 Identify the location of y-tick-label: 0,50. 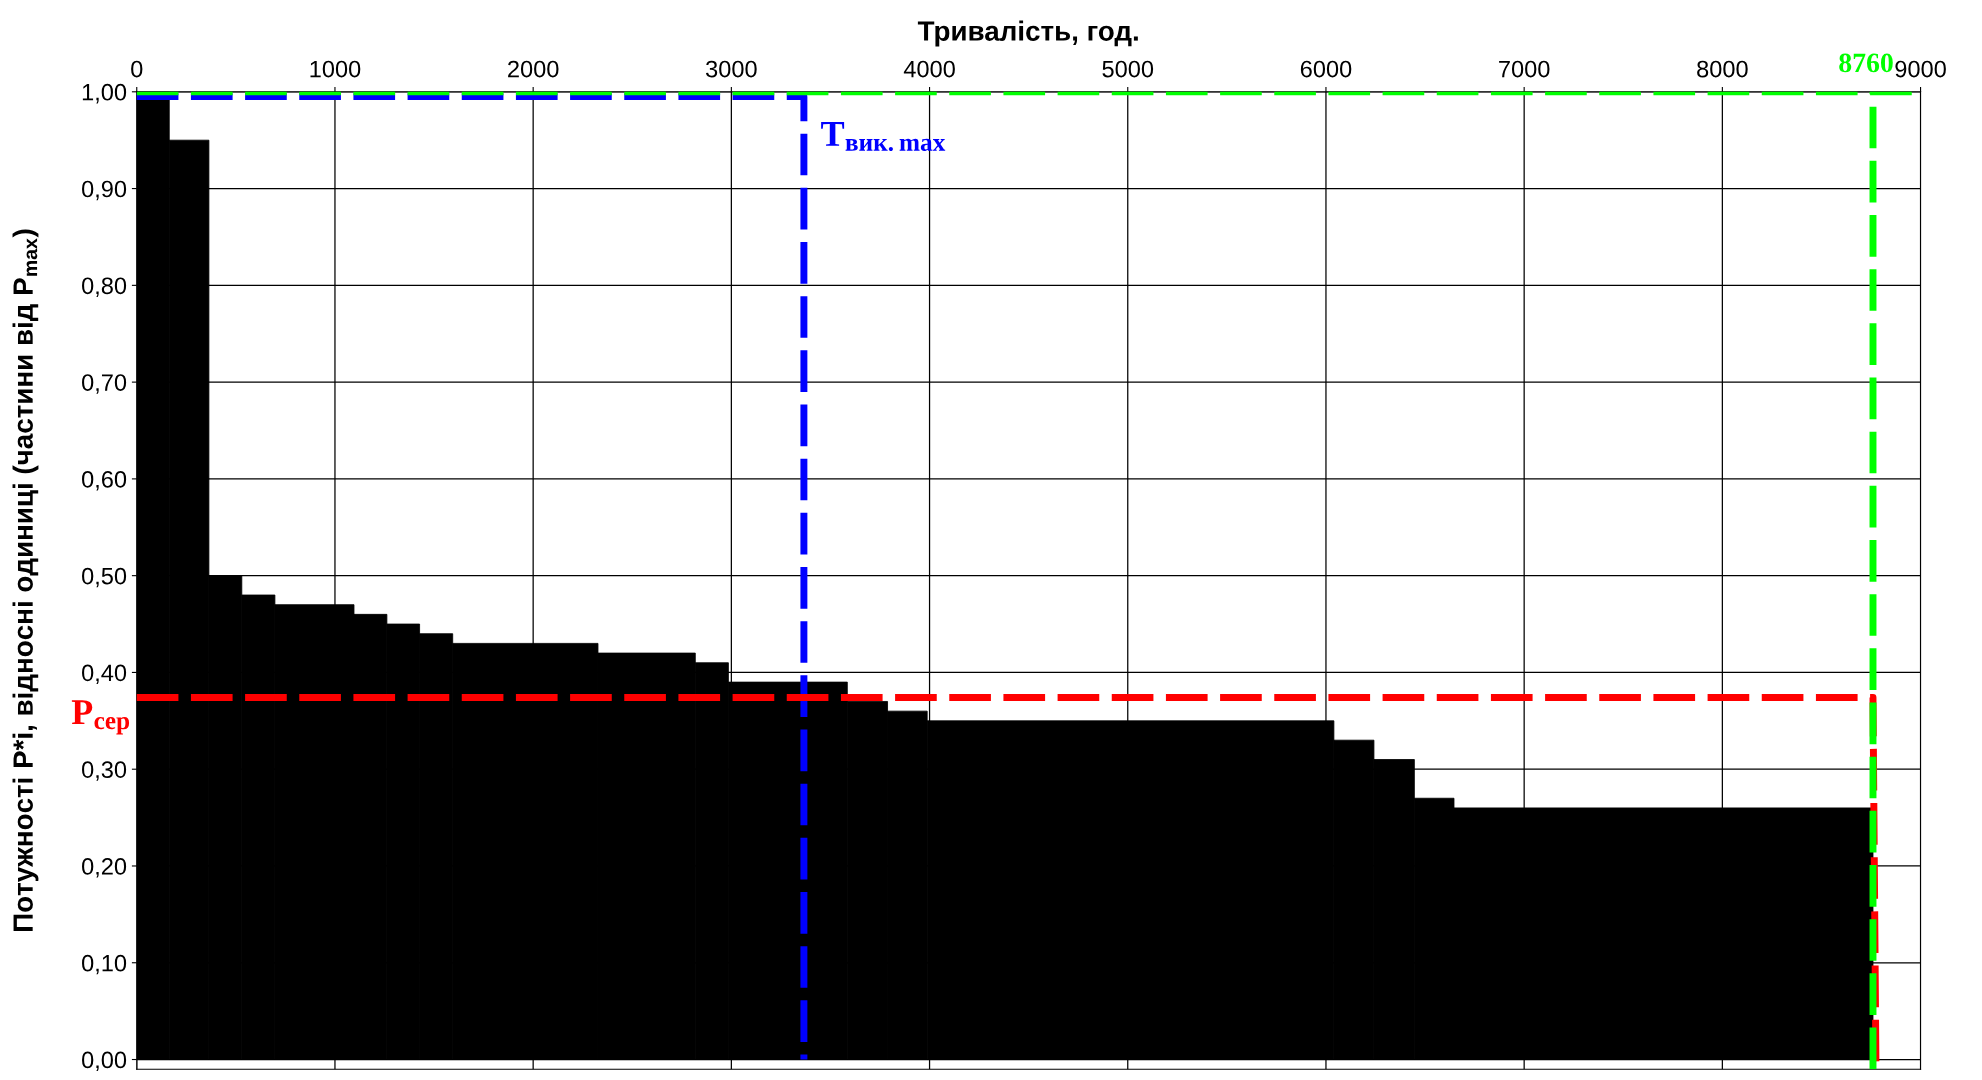
(104, 577).